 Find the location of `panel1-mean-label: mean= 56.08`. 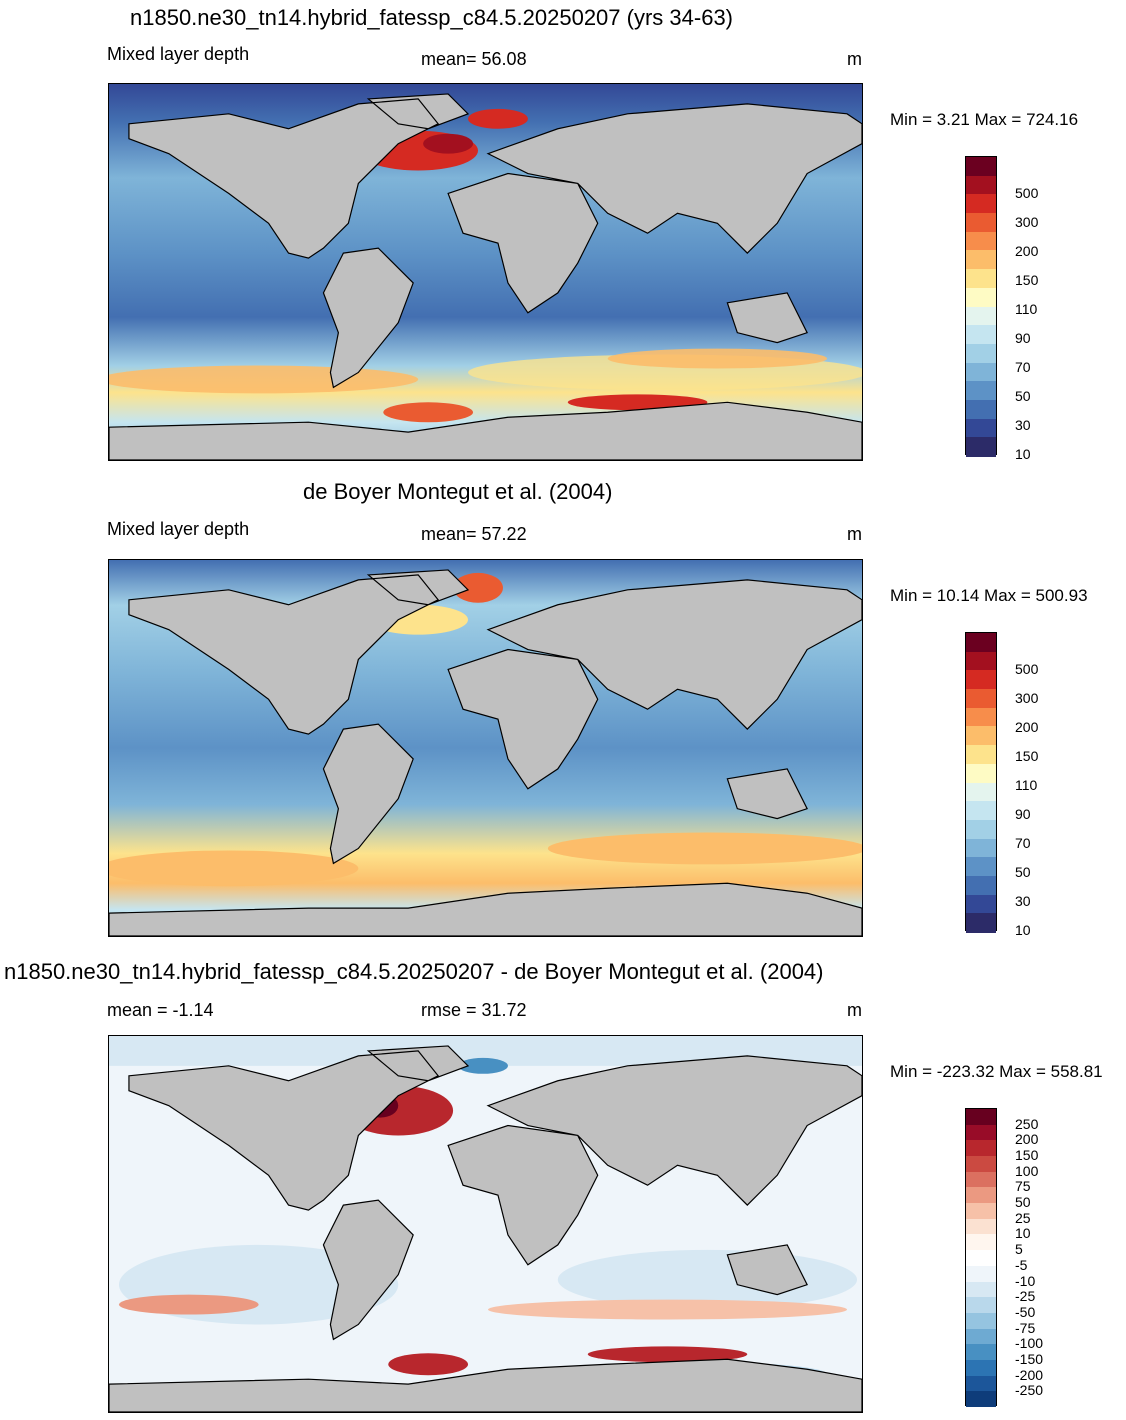

panel1-mean-label: mean= 56.08 is located at coordinates (474, 59).